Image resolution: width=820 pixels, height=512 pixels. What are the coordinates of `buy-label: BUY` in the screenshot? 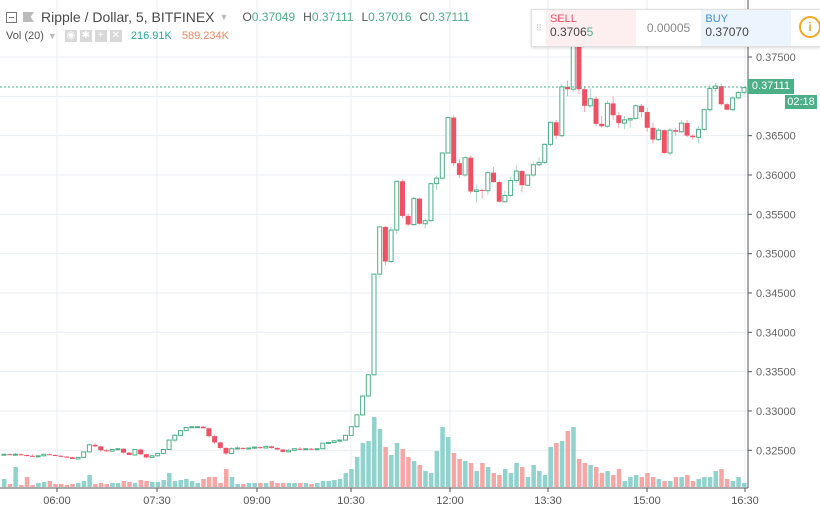 It's located at (717, 19).